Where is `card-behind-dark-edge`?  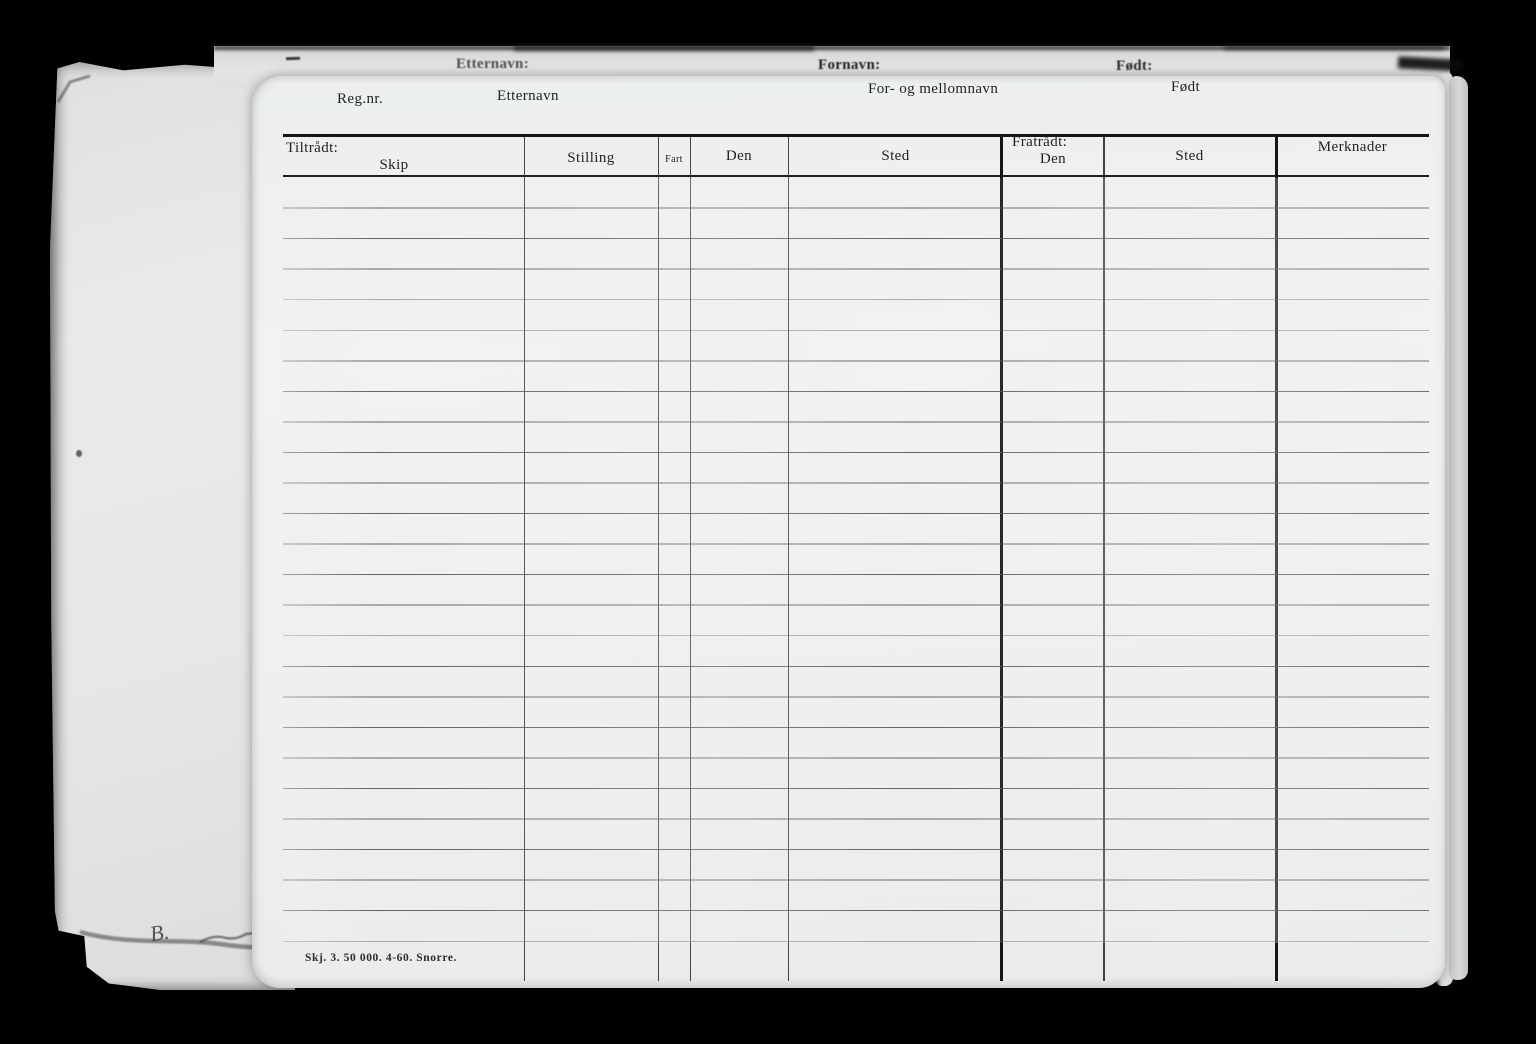
card-behind-dark-edge is located at coordinates (832, 48).